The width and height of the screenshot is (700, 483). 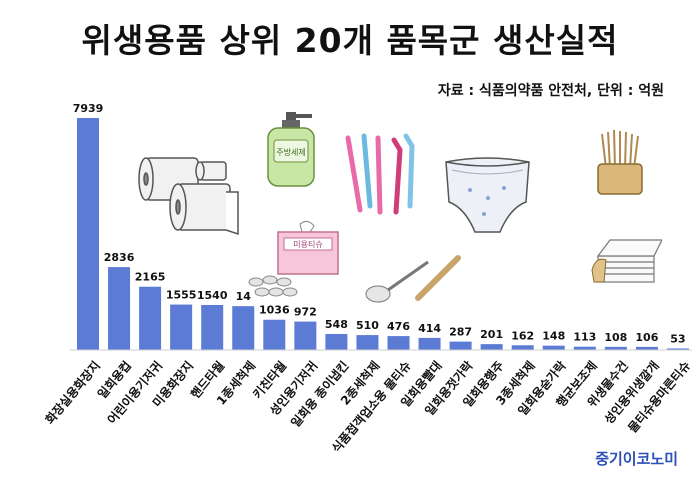 What do you see at coordinates (336, 324) in the screenshot?
I see `data-label-9: 548` at bounding box center [336, 324].